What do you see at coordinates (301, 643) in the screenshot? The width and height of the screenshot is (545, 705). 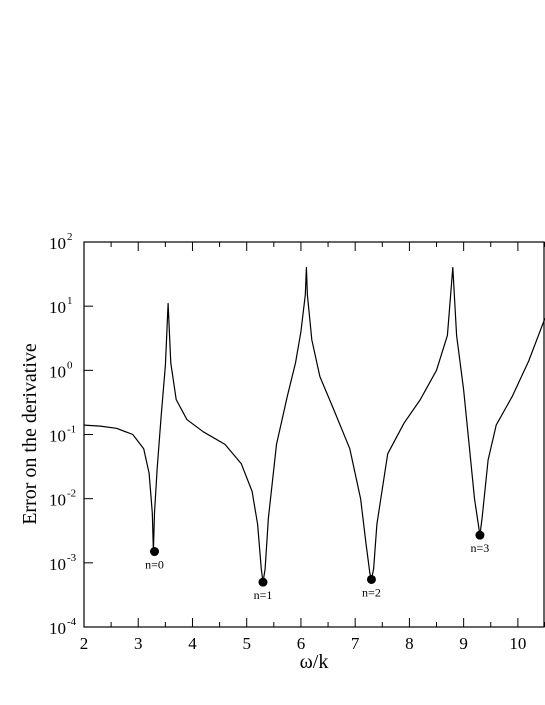 I see `x-tick-label: 6` at bounding box center [301, 643].